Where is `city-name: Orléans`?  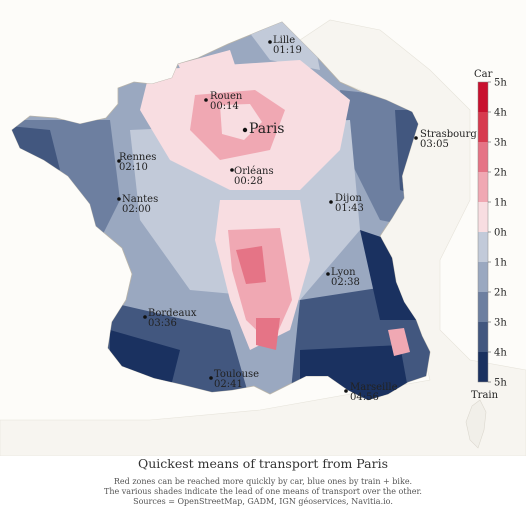 city-name: Orléans is located at coordinates (254, 171).